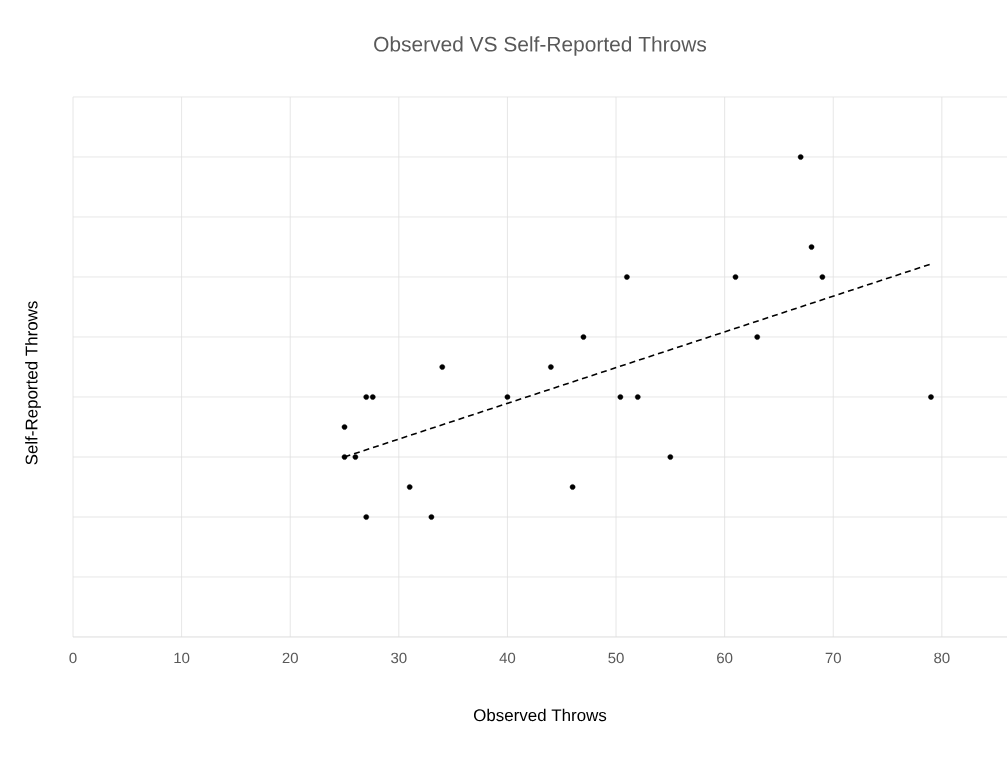 Image resolution: width=1007 pixels, height=758 pixels. Describe the element at coordinates (540, 715) in the screenshot. I see `x-axis-title: Observed Throws` at that location.